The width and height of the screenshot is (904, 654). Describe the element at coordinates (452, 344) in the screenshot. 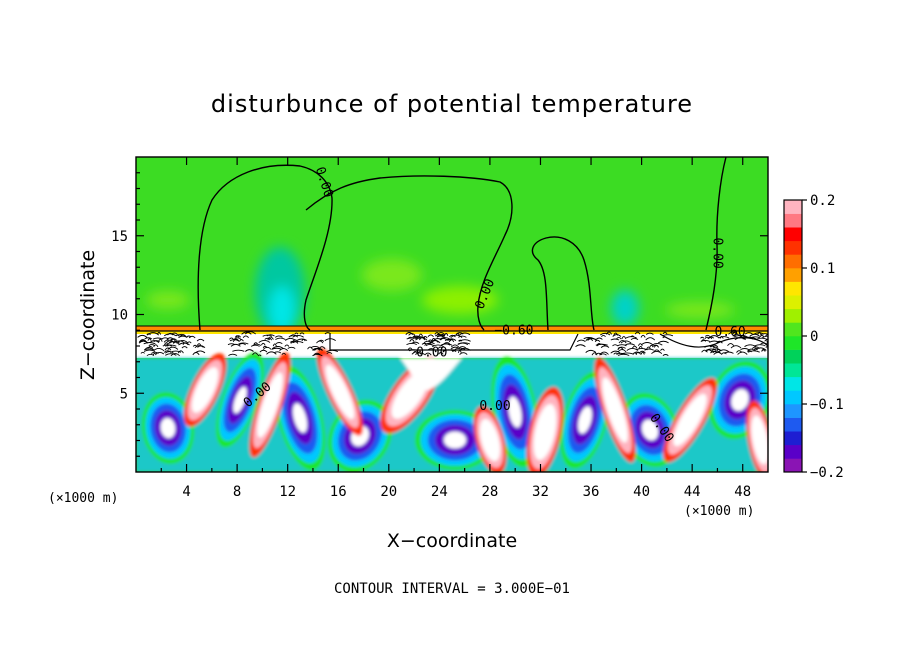

I see `mixing-hatch` at that location.